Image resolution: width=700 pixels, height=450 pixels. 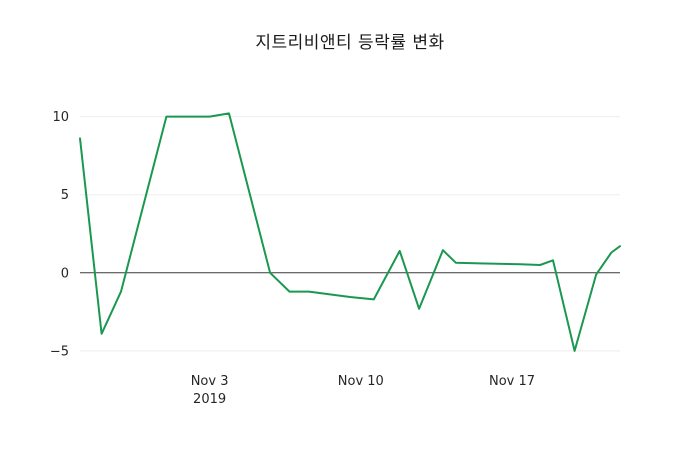 I want to click on x-tick-label: Nov 3, so click(x=210, y=381).